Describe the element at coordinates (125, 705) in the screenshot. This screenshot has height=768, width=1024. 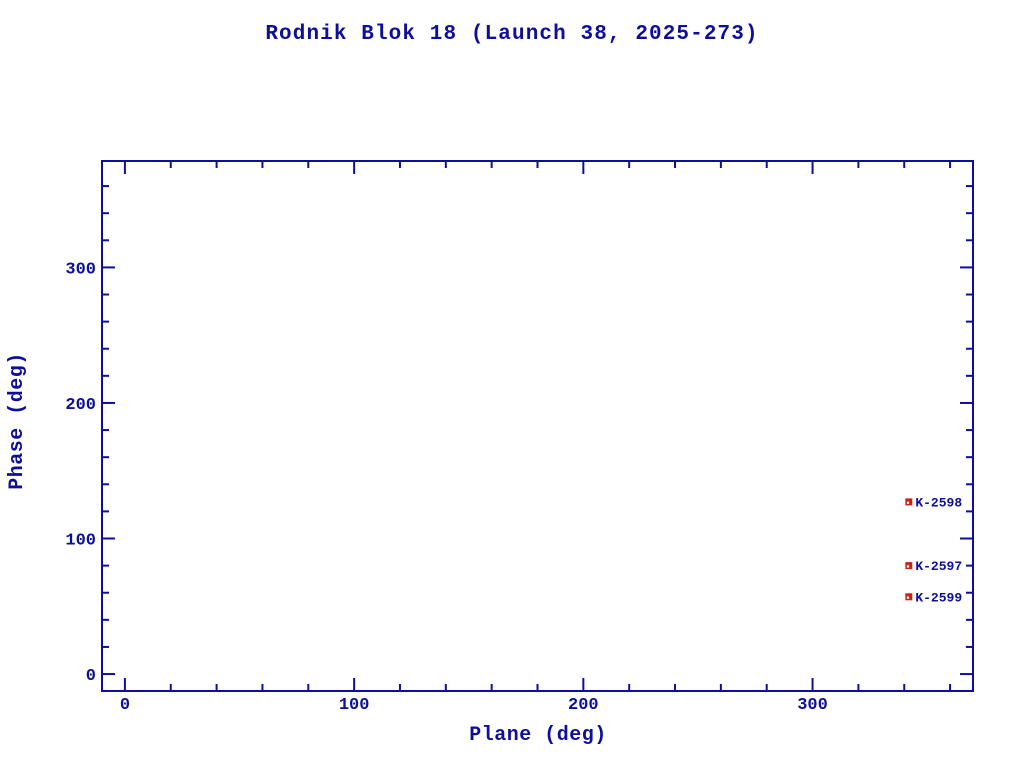
I see `x-tick-label: 0` at that location.